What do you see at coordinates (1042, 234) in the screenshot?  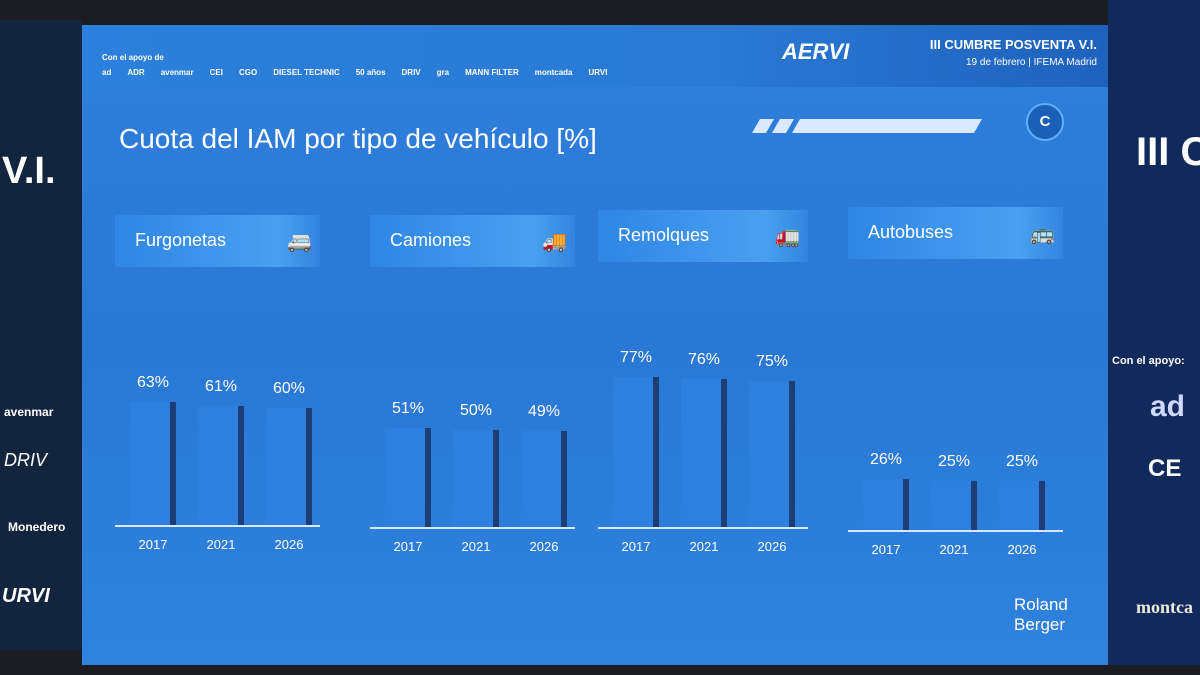 I see `bus-icon: 🚌` at bounding box center [1042, 234].